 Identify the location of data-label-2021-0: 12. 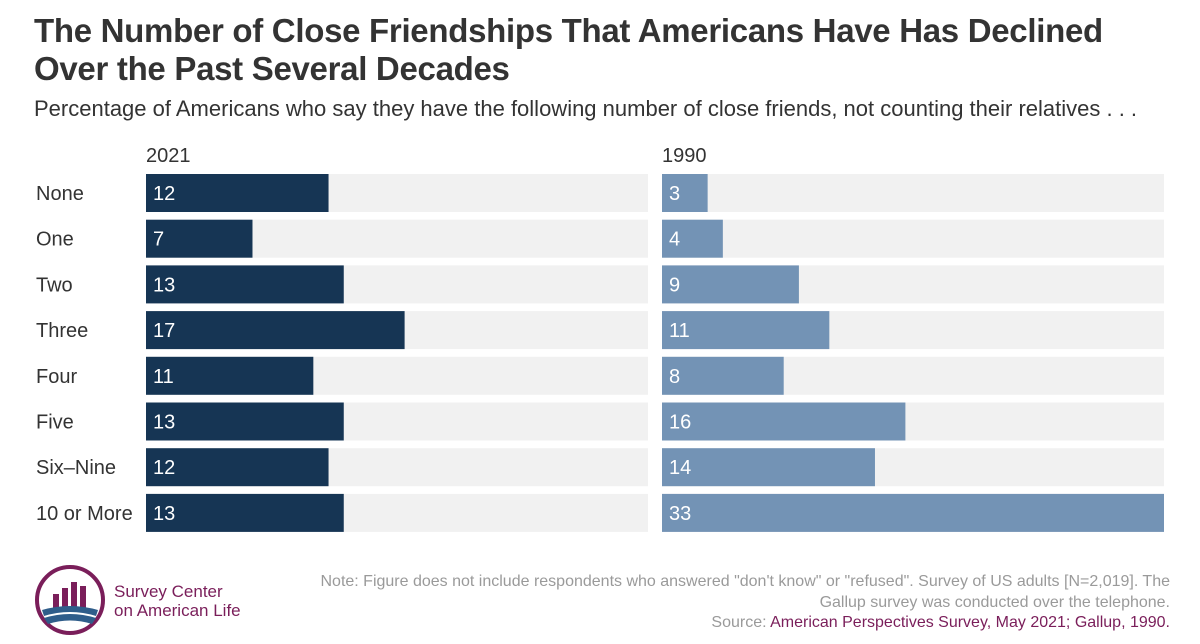
(164, 194).